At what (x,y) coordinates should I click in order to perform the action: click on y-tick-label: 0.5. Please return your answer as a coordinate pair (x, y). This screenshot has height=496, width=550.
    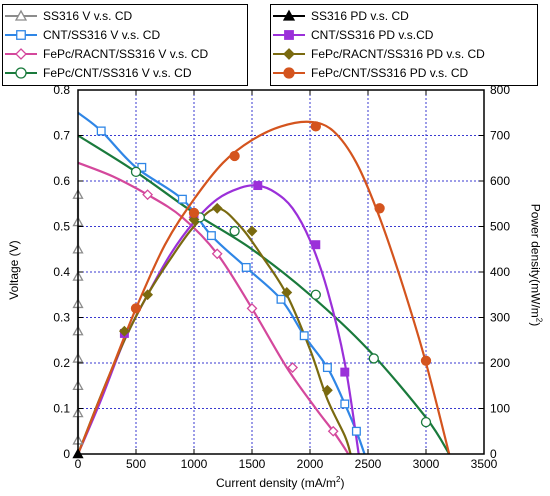
    Looking at the image, I should click on (61, 227).